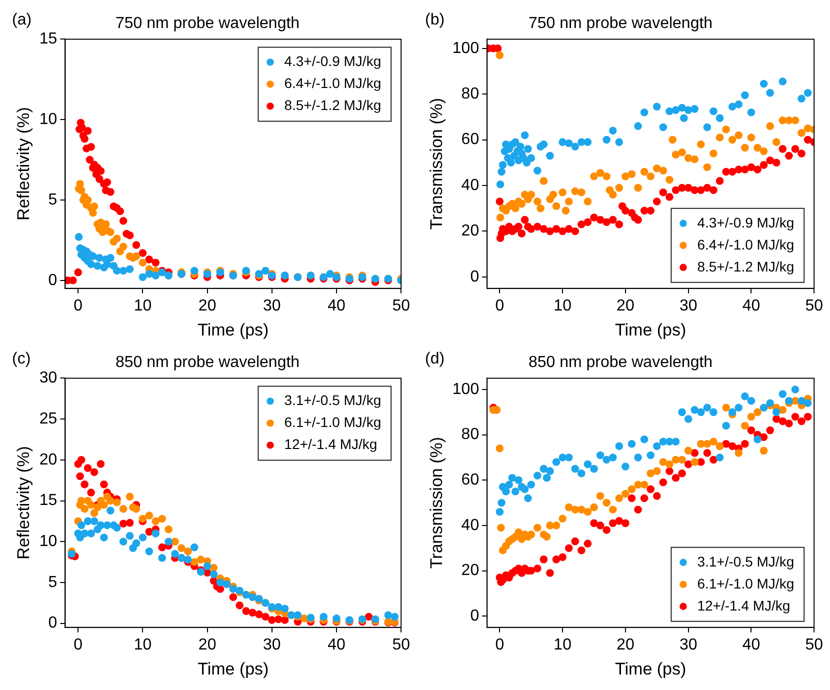  What do you see at coordinates (745, 583) in the screenshot?
I see `legend-label: 6.1+/-1.0 MJ/kg` at bounding box center [745, 583].